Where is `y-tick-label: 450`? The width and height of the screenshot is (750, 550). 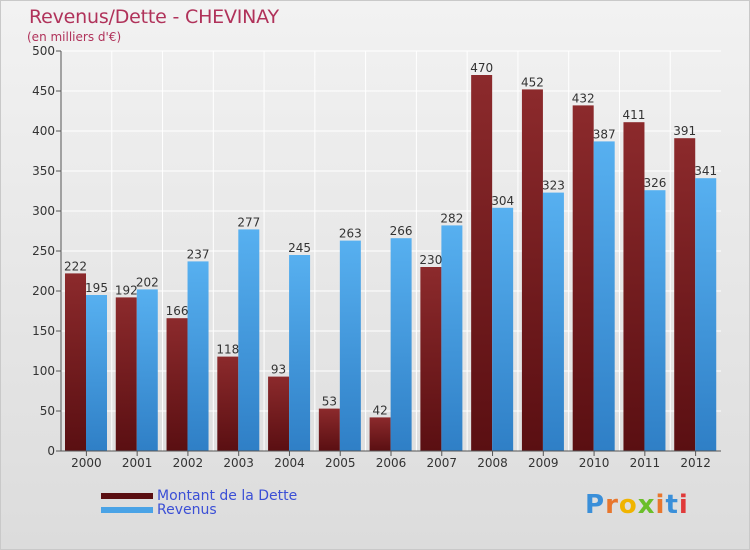
y-tick-label: 450 is located at coordinates (43, 91).